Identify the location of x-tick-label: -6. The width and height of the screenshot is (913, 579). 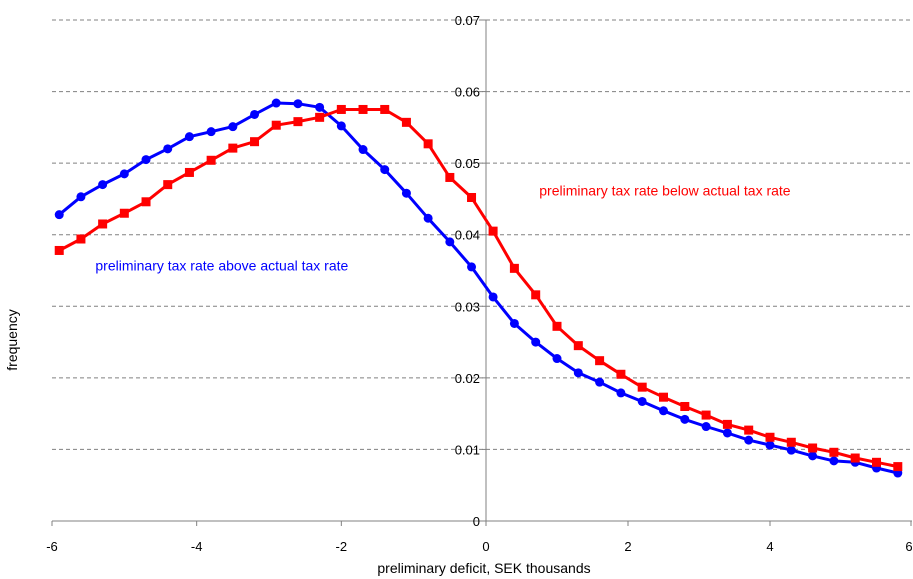
(52, 546).